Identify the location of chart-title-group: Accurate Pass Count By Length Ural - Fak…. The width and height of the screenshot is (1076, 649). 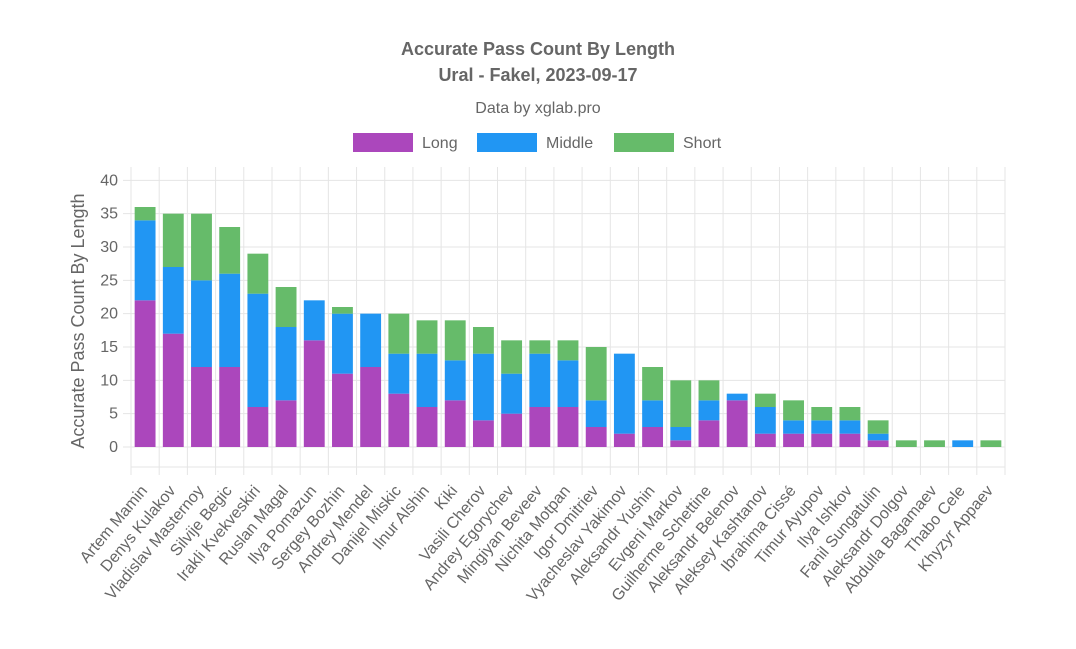
(538, 78).